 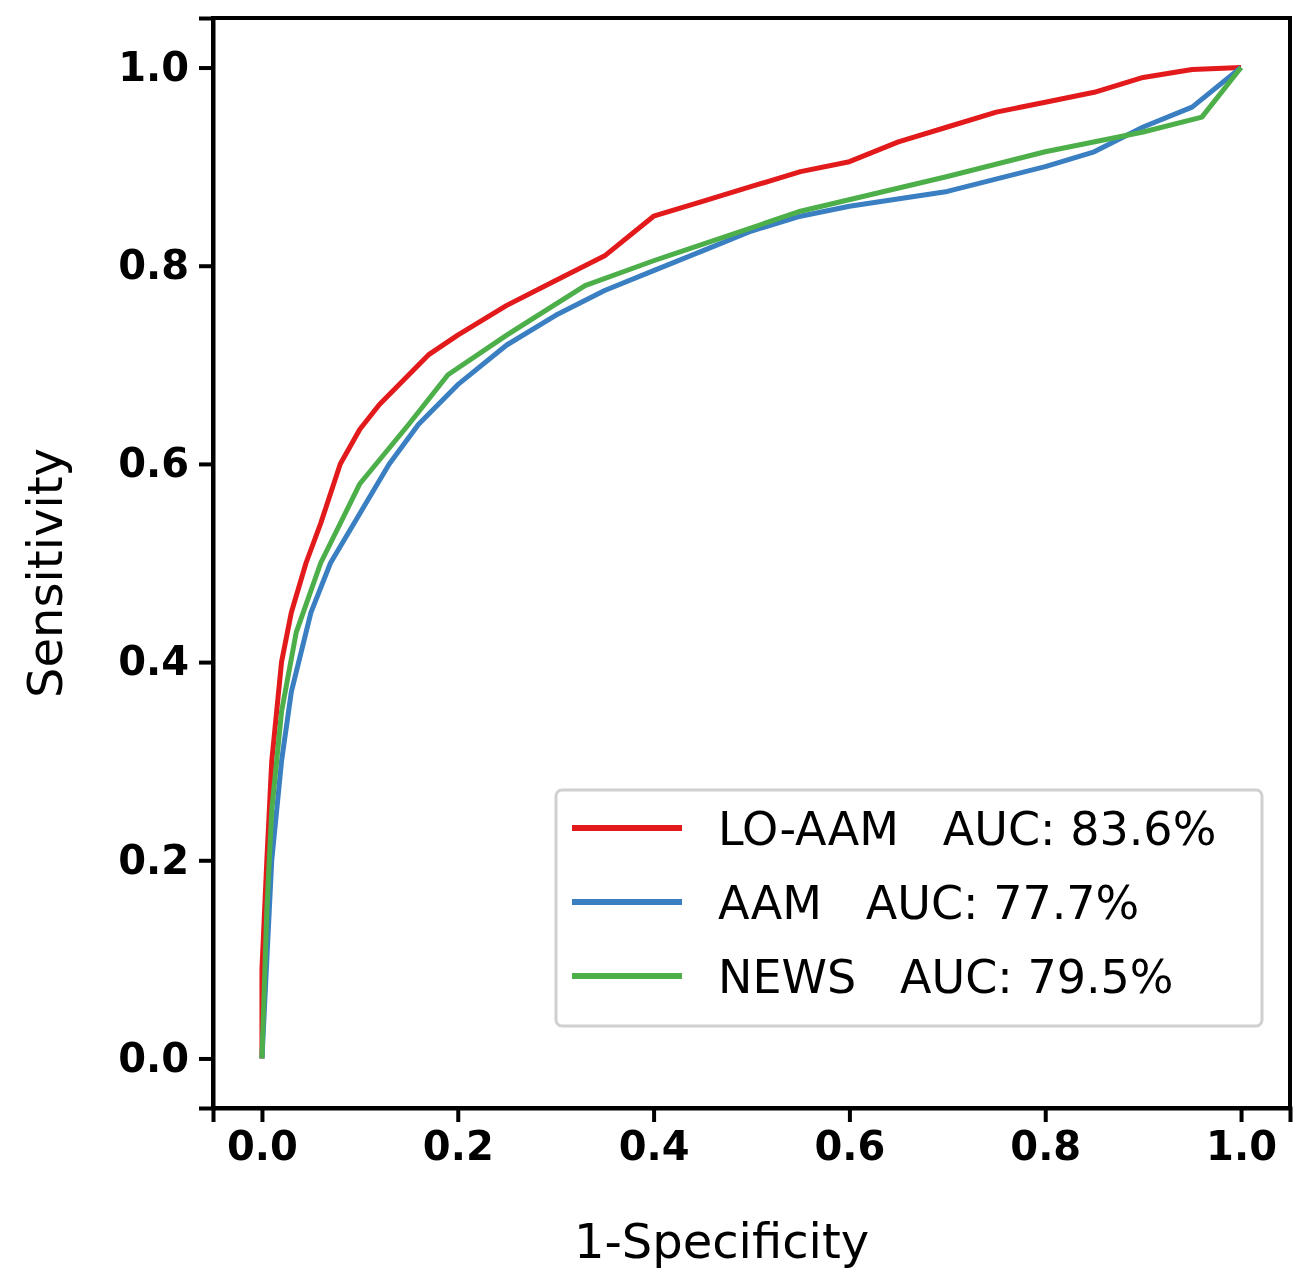 I want to click on x-tick-label: 0.8, so click(x=1046, y=1146).